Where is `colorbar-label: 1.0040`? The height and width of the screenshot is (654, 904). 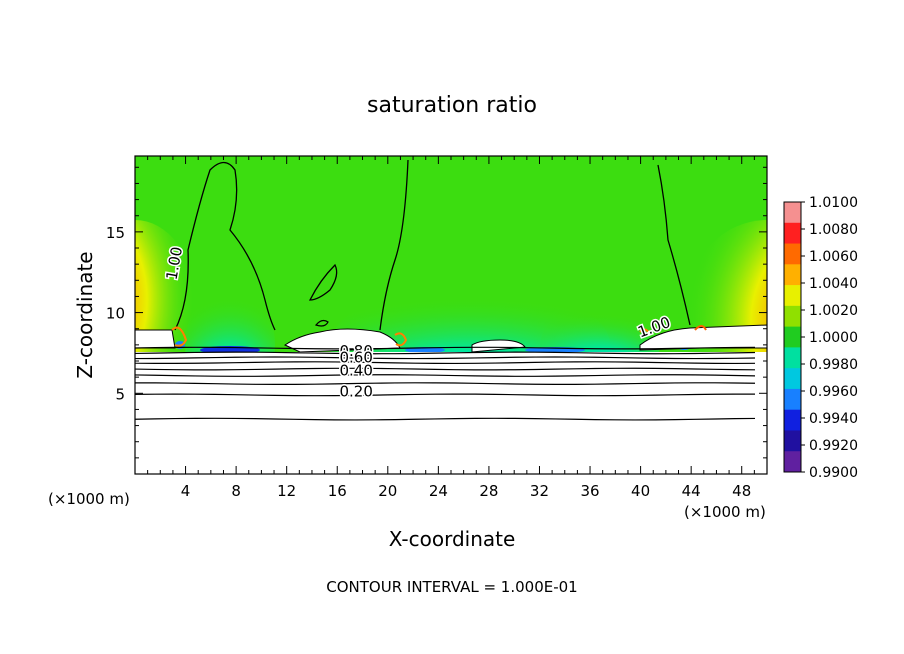
colorbar-label: 1.0040 is located at coordinates (833, 284).